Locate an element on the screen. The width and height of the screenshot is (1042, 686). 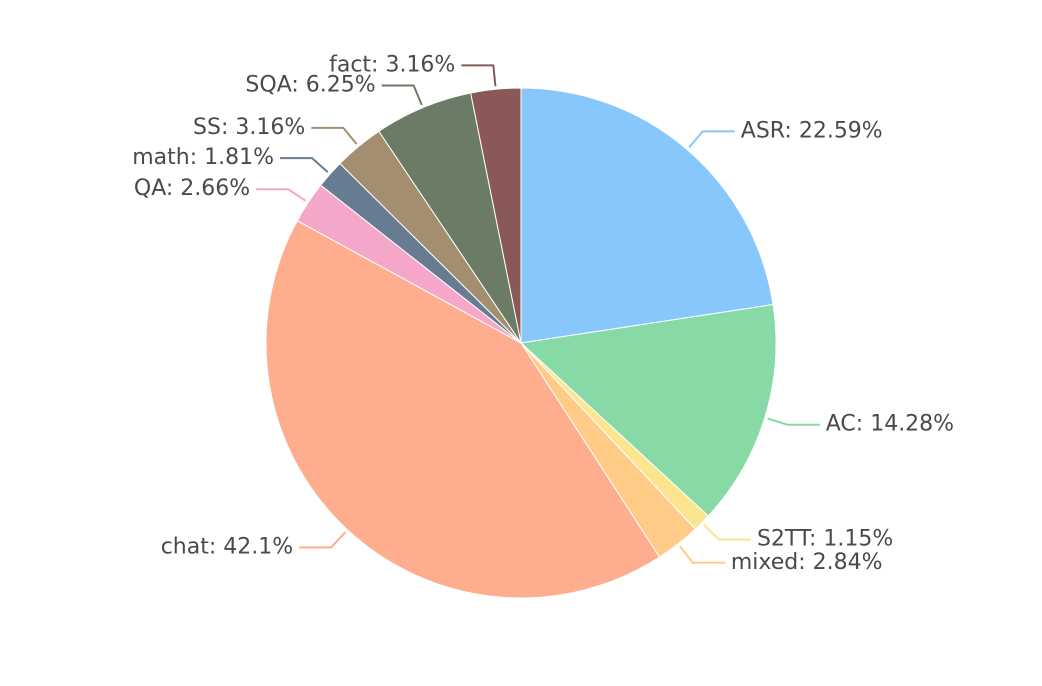
slice-label-math: math: 1.81% is located at coordinates (203, 157).